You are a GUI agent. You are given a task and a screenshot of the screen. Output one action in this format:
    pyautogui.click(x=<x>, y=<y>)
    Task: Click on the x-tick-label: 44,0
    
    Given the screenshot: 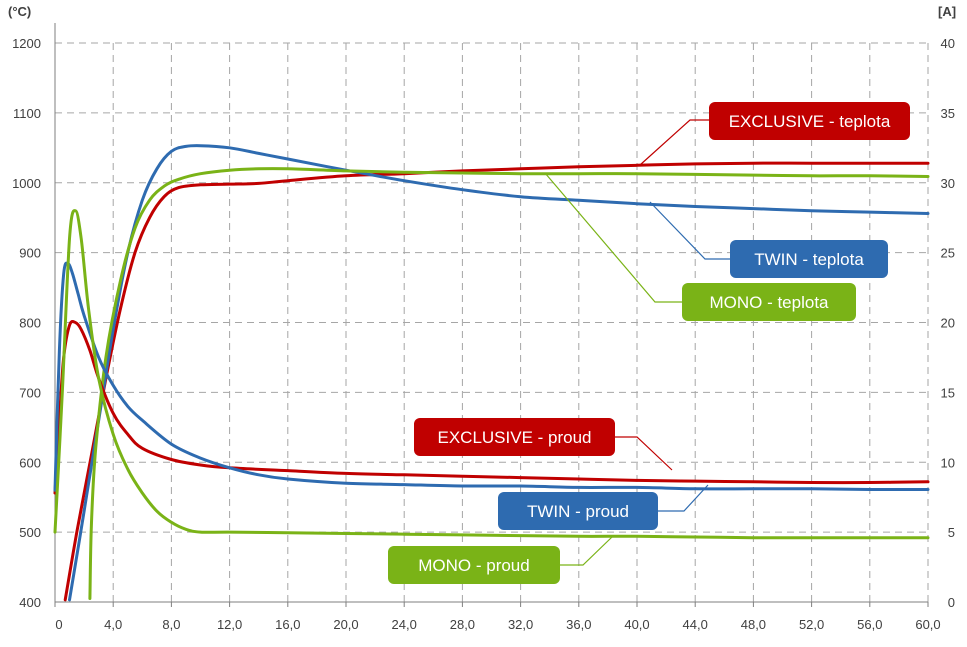 What is the action you would take?
    pyautogui.click(x=695, y=624)
    